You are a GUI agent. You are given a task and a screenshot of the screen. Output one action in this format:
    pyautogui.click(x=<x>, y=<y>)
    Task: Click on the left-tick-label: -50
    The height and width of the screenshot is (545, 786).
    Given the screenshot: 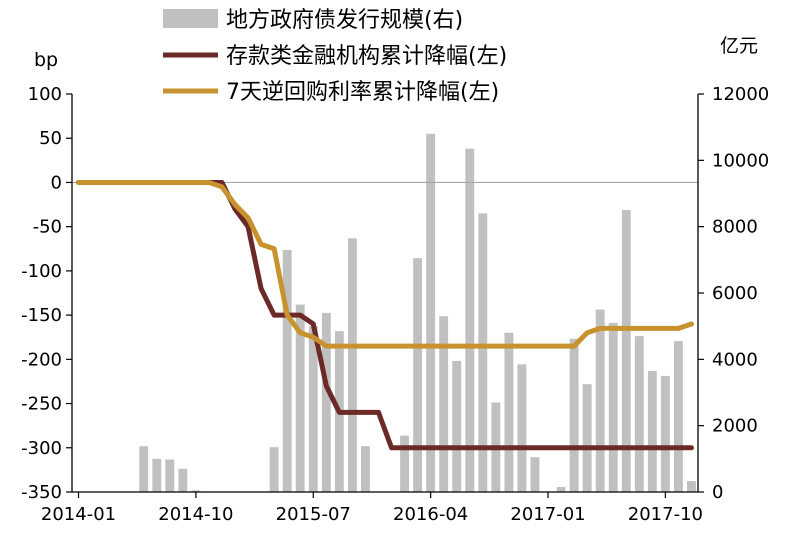 What is the action you would take?
    pyautogui.click(x=47, y=227)
    